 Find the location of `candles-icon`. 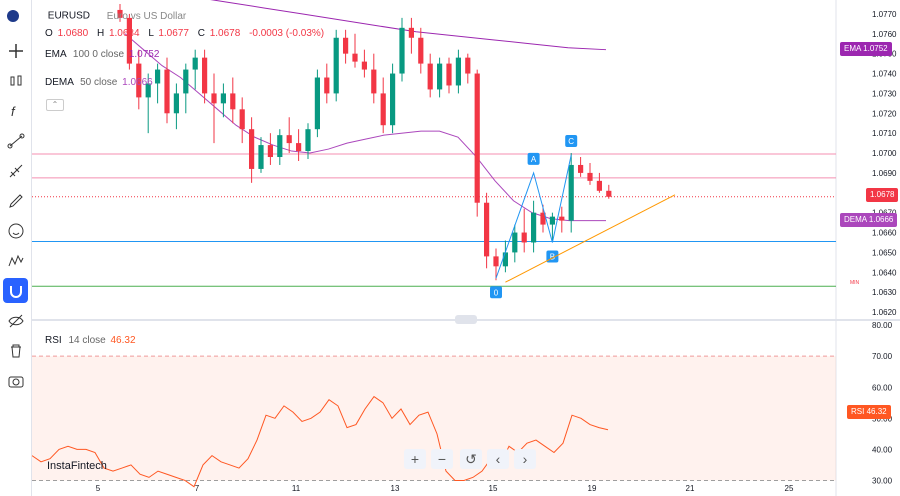

candles-icon is located at coordinates (15, 80).